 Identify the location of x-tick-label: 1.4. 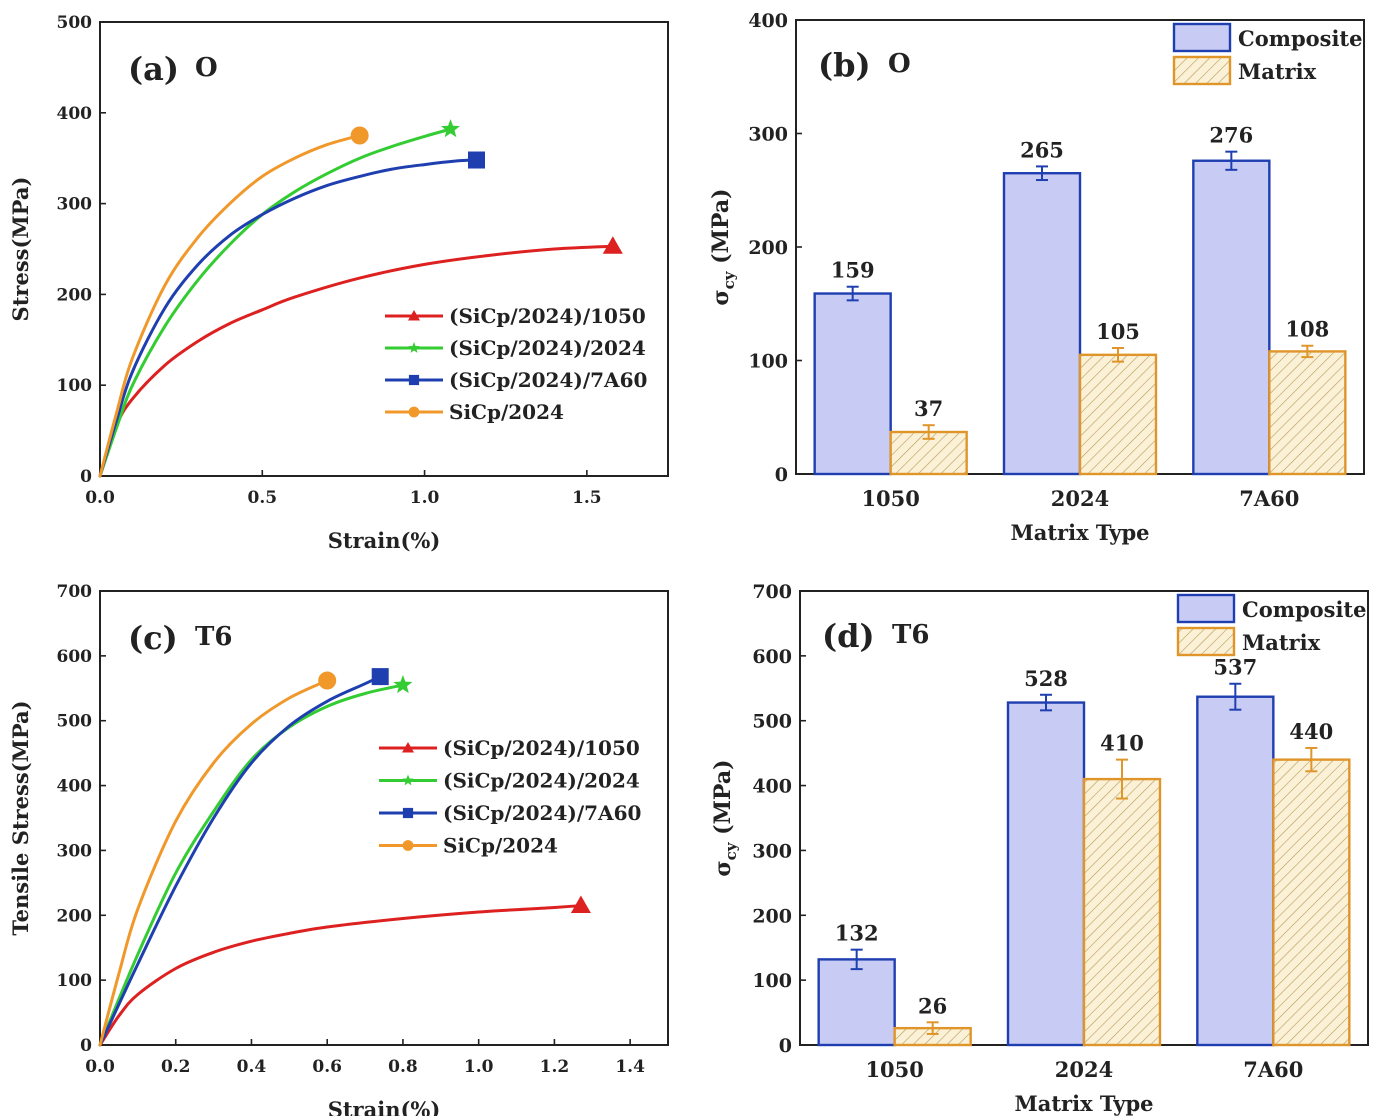
(630, 1067).